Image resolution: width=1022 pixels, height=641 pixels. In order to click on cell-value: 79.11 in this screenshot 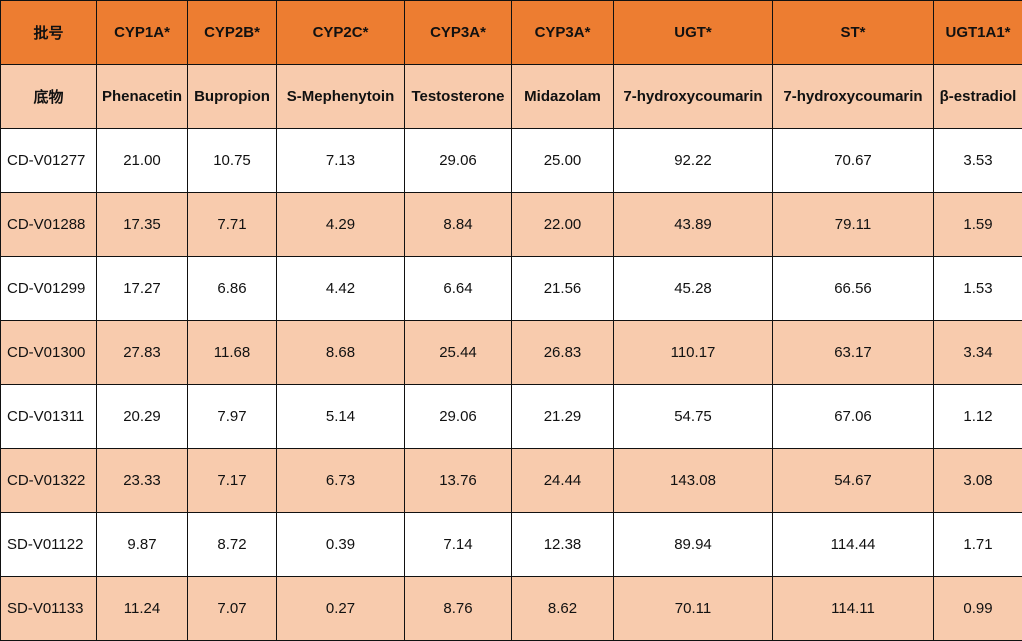, I will do `click(853, 224)`.